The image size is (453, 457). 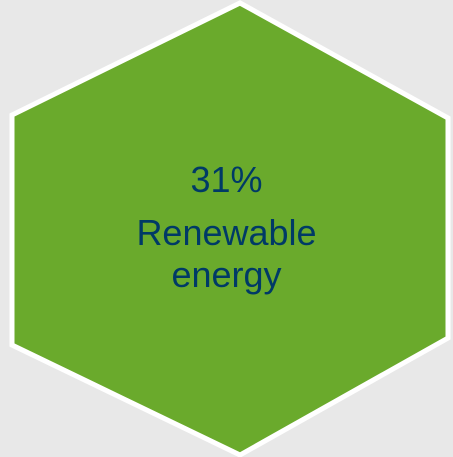 I want to click on stat-percentage: 31%, so click(x=226, y=179).